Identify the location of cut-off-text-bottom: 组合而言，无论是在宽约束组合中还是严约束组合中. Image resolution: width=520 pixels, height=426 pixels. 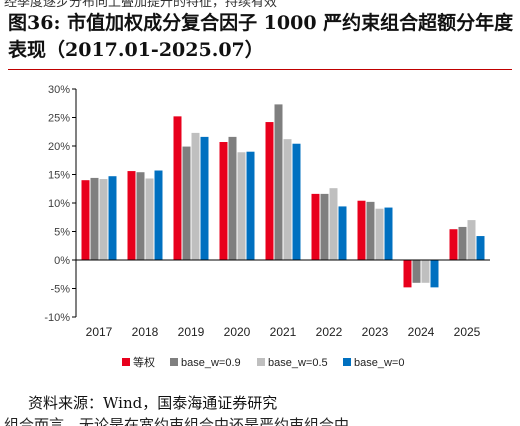
(260, 421).